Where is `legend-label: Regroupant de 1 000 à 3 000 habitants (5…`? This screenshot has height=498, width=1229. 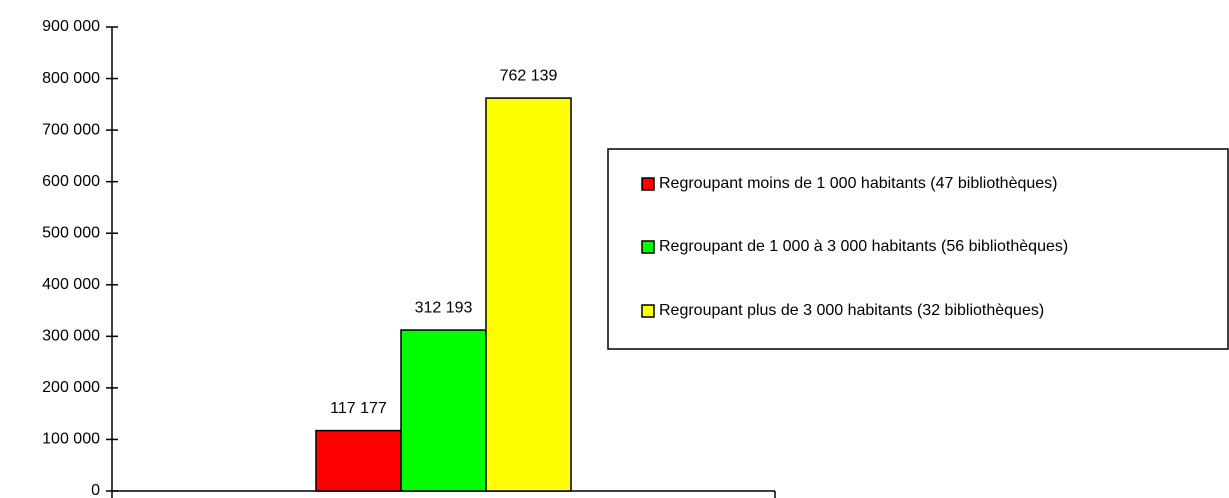
legend-label: Regroupant de 1 000 à 3 000 habitants (5… is located at coordinates (863, 246).